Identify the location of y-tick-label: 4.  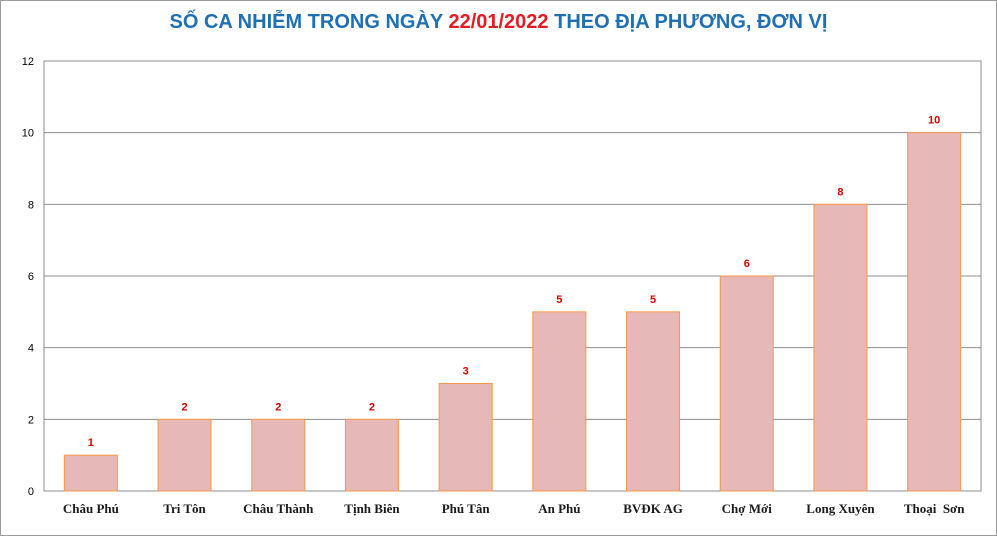
(31, 349).